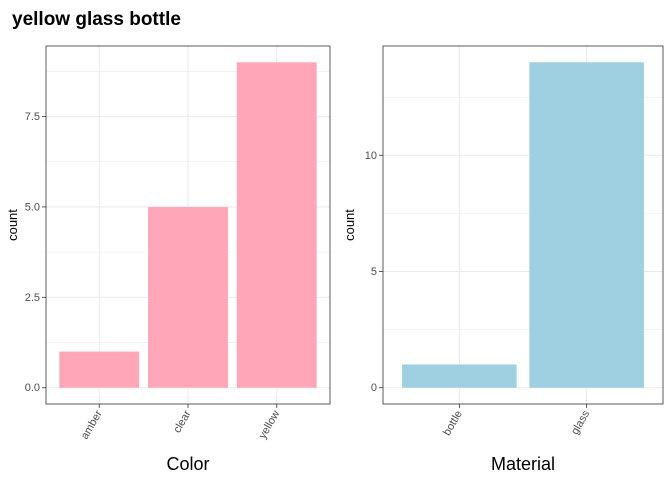 This screenshot has width=672, height=480. Describe the element at coordinates (459, 376) in the screenshot. I see `bar-bottle` at that location.